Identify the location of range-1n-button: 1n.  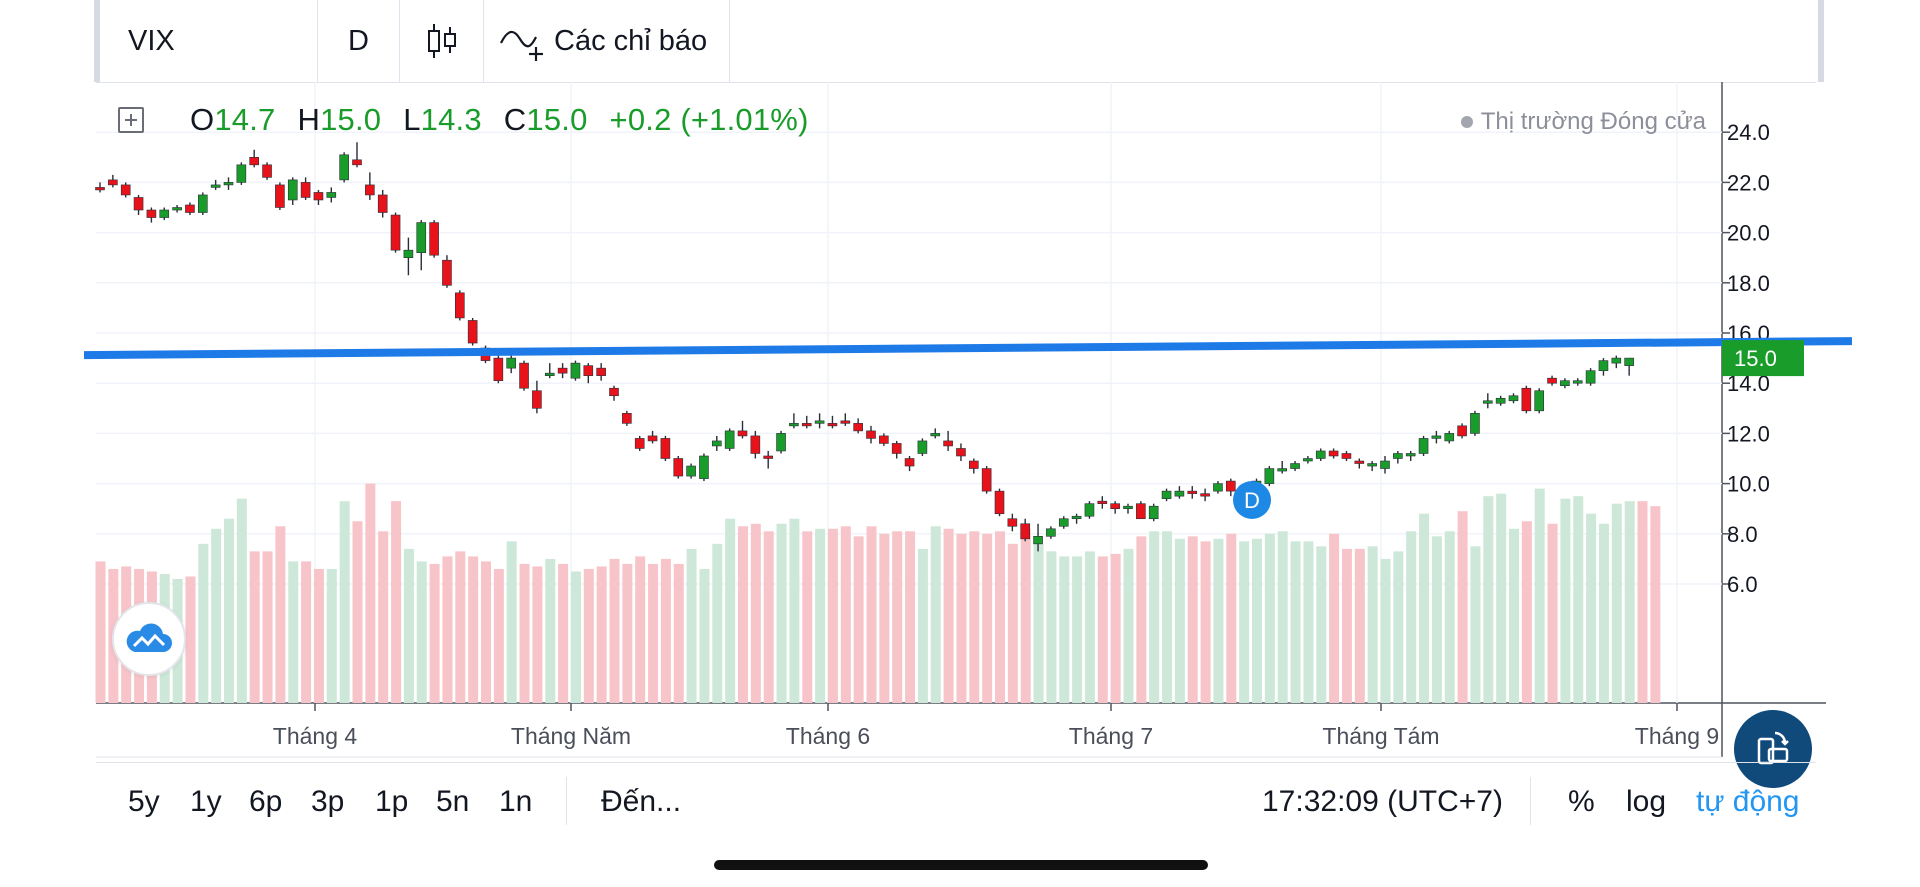
(516, 801).